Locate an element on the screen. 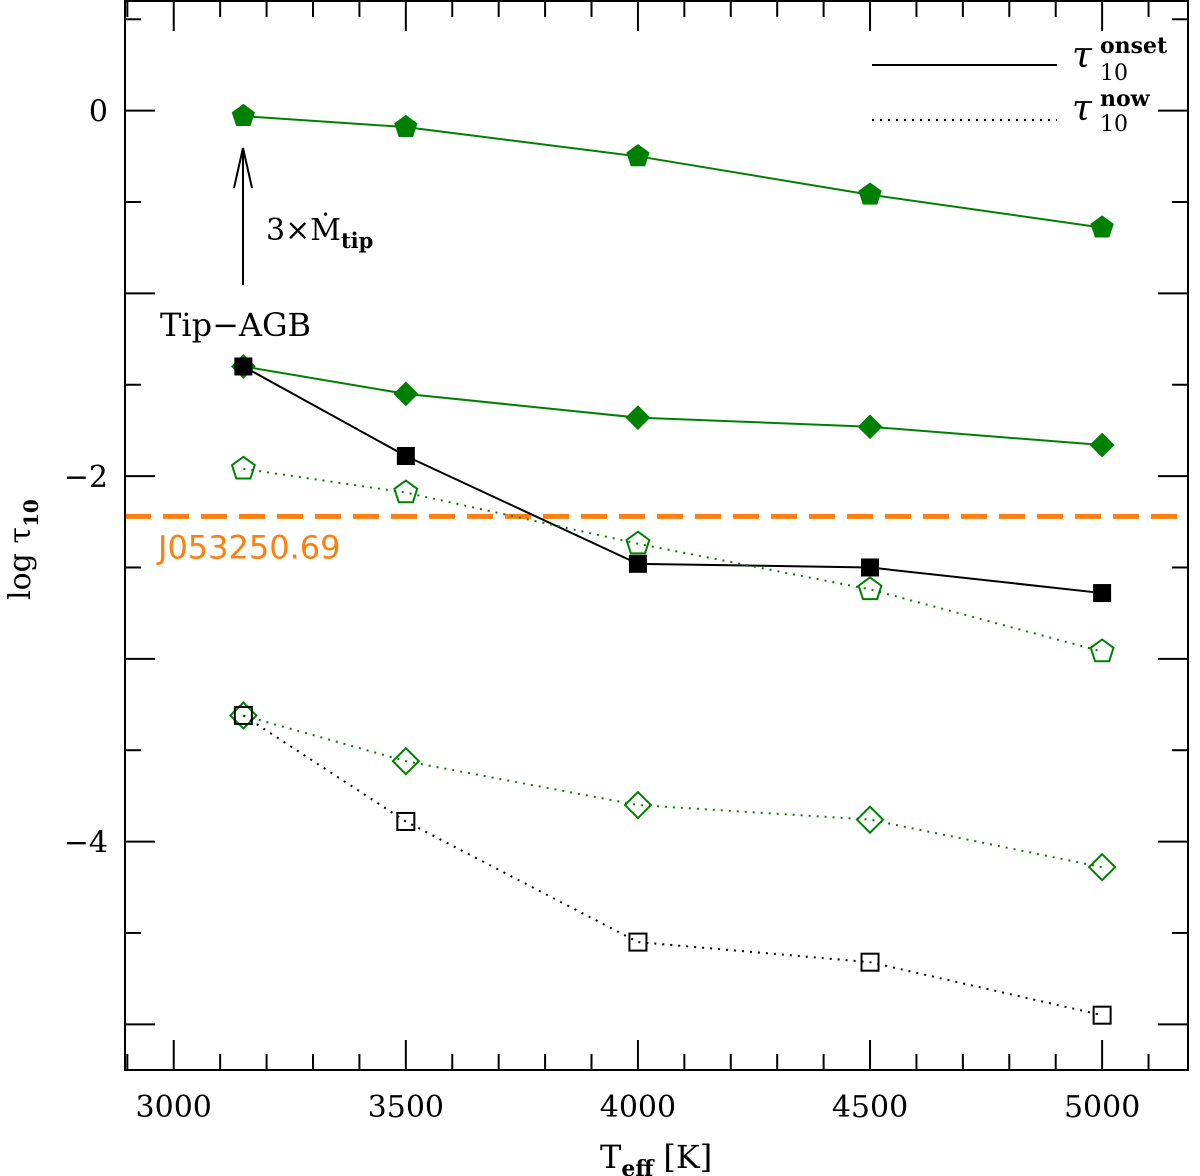 The image size is (1200, 1176). y-tick-label: 0 is located at coordinates (98, 112).